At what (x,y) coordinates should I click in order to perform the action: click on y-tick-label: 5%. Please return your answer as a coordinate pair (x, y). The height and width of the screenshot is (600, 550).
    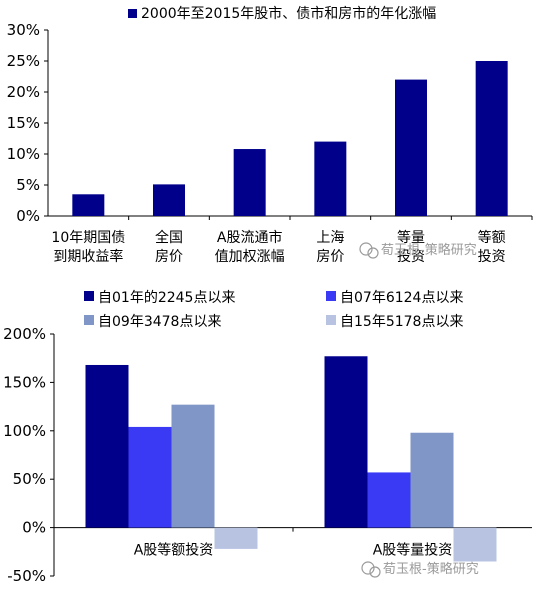
    Looking at the image, I should click on (28, 185).